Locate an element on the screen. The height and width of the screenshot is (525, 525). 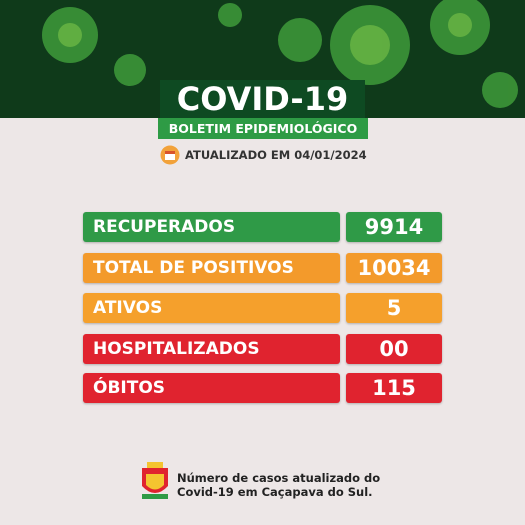
stat-label: RECUPERADOS is located at coordinates (211, 227).